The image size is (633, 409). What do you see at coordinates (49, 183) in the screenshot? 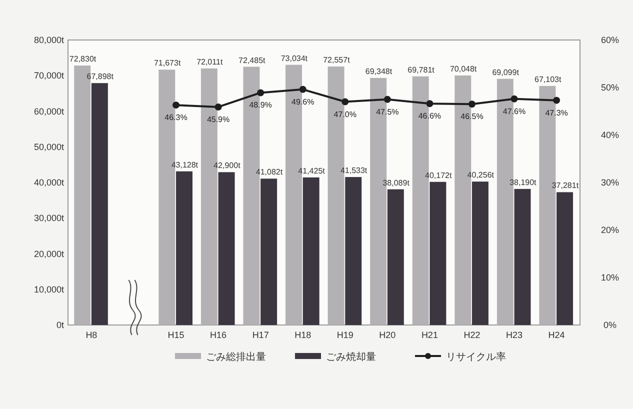
I see `y-tick-label: 40,000t` at bounding box center [49, 183].